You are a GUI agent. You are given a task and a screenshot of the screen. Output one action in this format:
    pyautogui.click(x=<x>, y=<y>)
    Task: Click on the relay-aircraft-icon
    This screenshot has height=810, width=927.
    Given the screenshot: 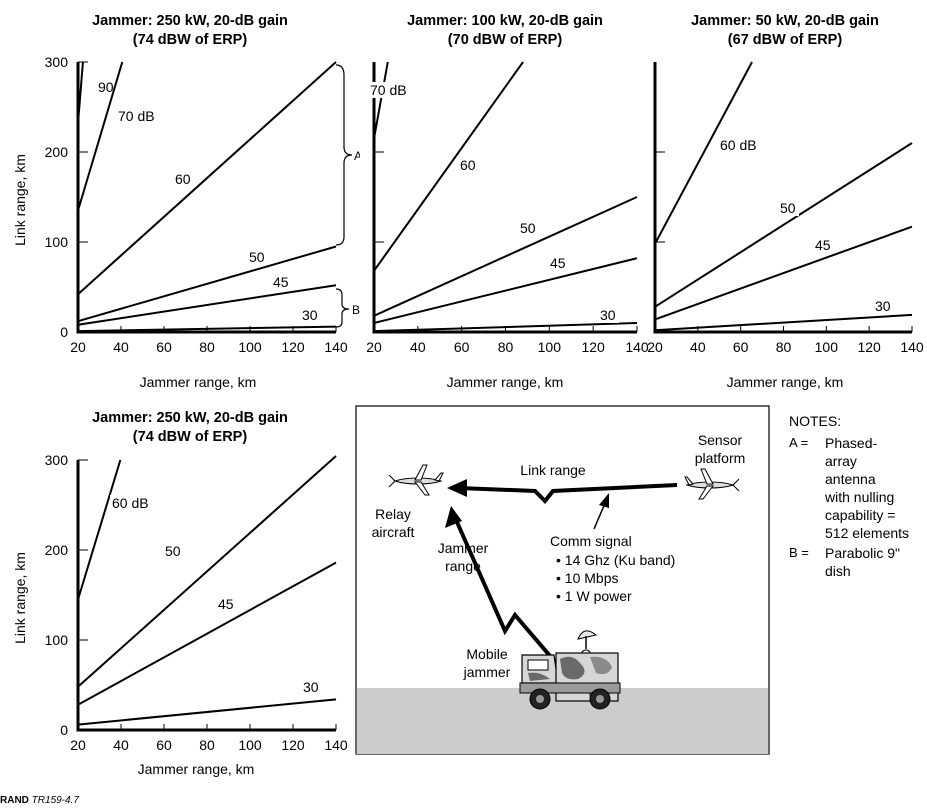 What is the action you would take?
    pyautogui.click(x=416, y=480)
    